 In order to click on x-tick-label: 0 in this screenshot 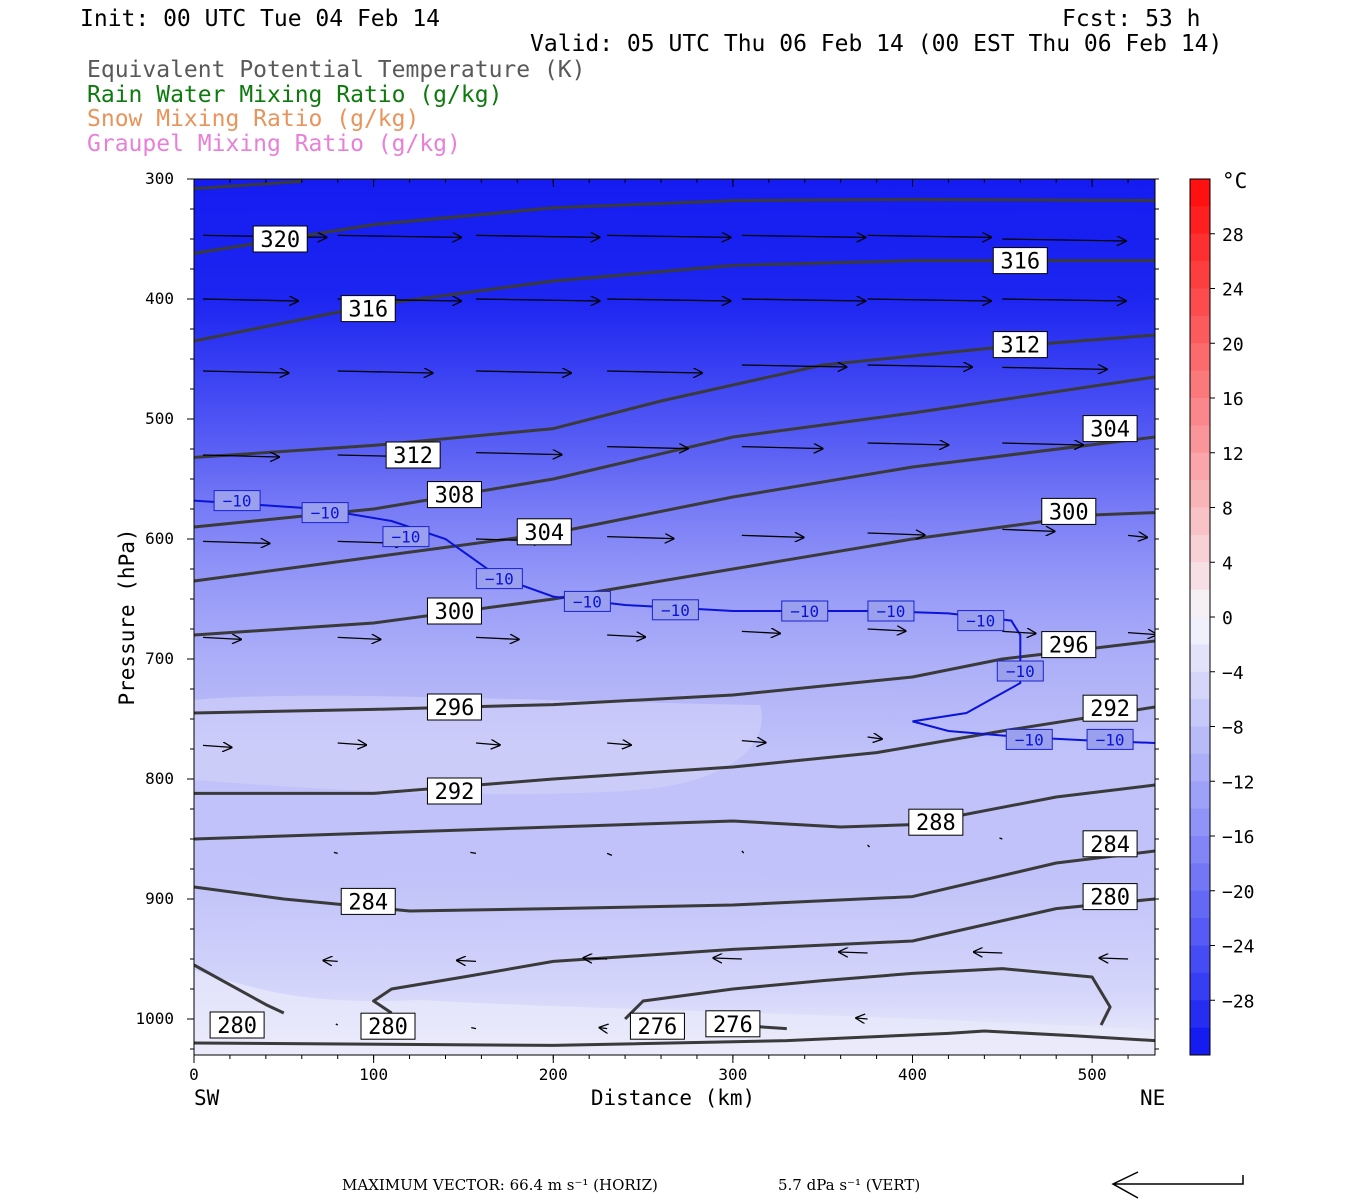, I will do `click(194, 1074)`.